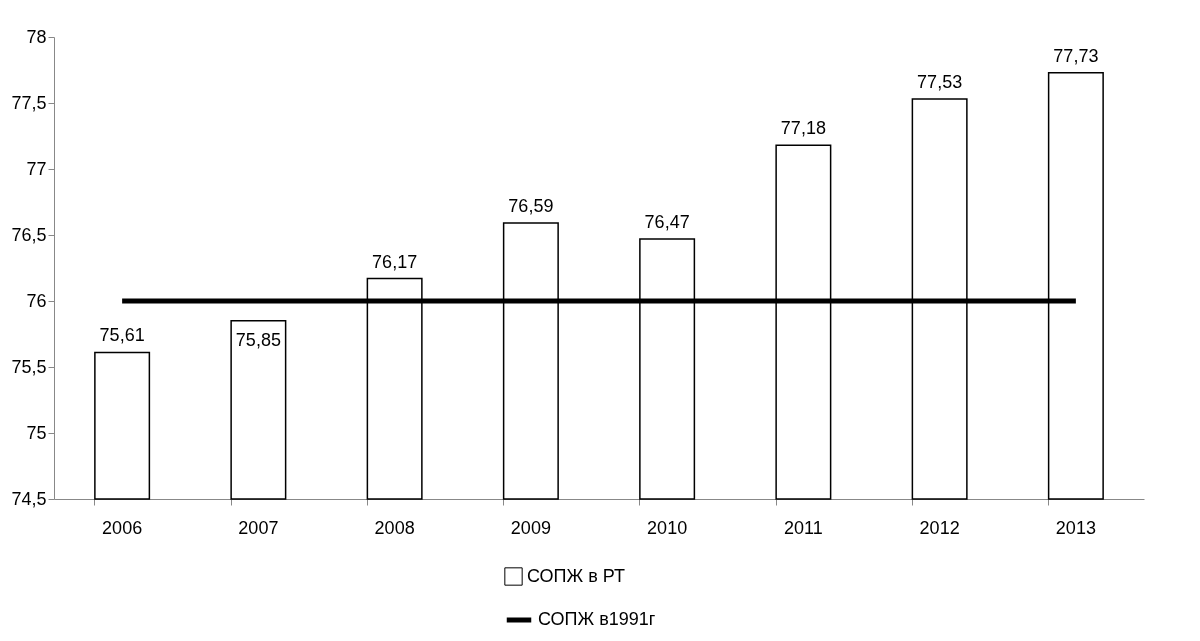 The height and width of the screenshot is (641, 1200). I want to click on data-label: 75,61, so click(122, 335).